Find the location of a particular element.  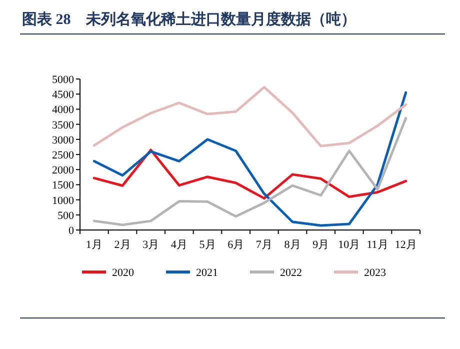

x-tick-label: 8月 is located at coordinates (292, 245).